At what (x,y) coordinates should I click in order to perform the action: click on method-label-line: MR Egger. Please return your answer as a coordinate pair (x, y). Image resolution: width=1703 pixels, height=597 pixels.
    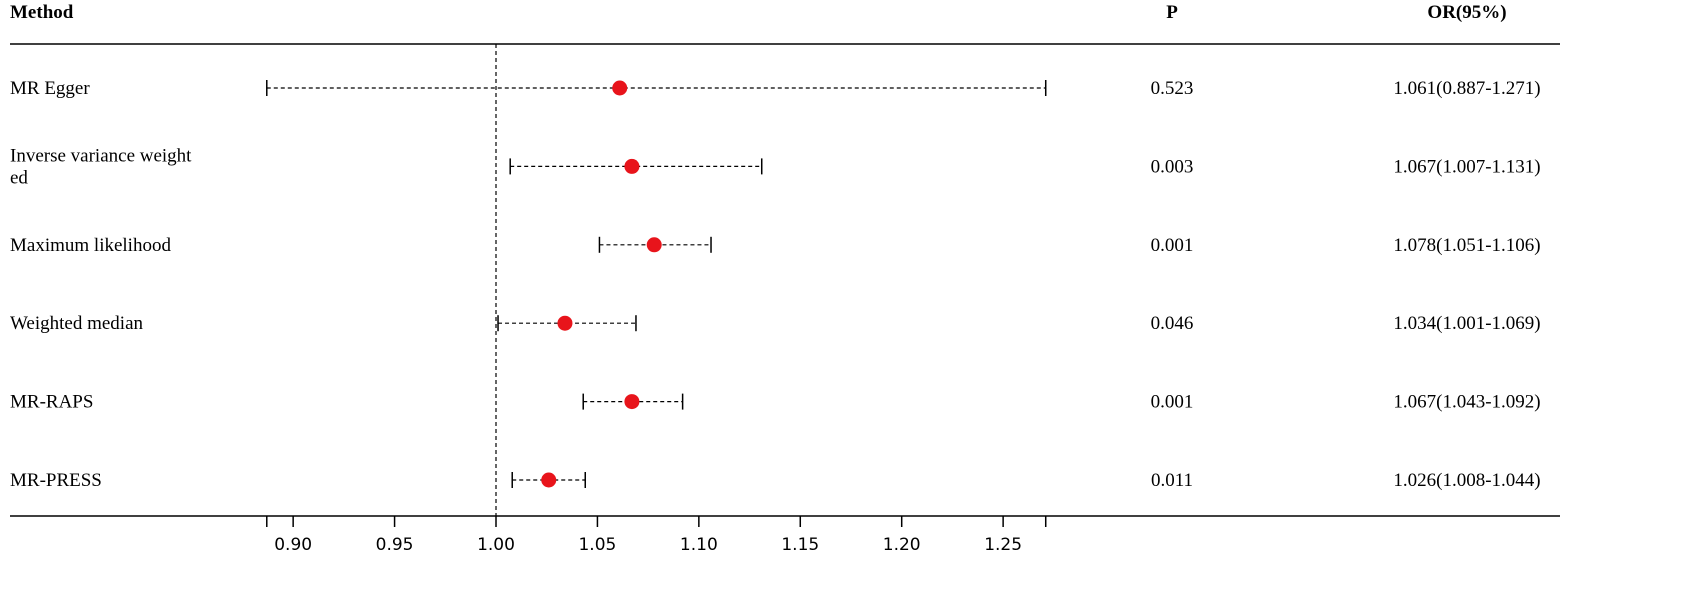
    Looking at the image, I should click on (50, 88).